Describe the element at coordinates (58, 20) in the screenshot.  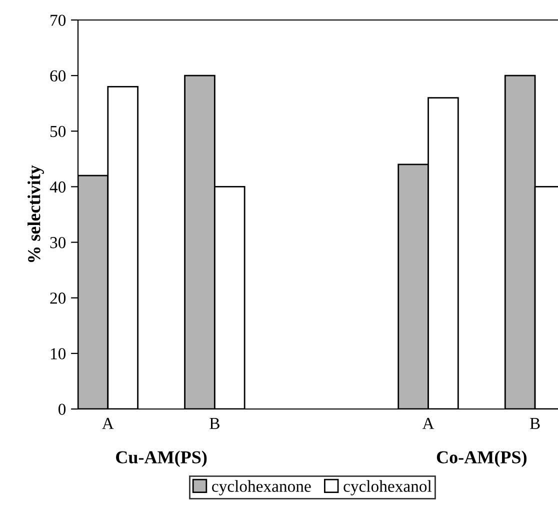
I see `y-tick-label: 70` at that location.